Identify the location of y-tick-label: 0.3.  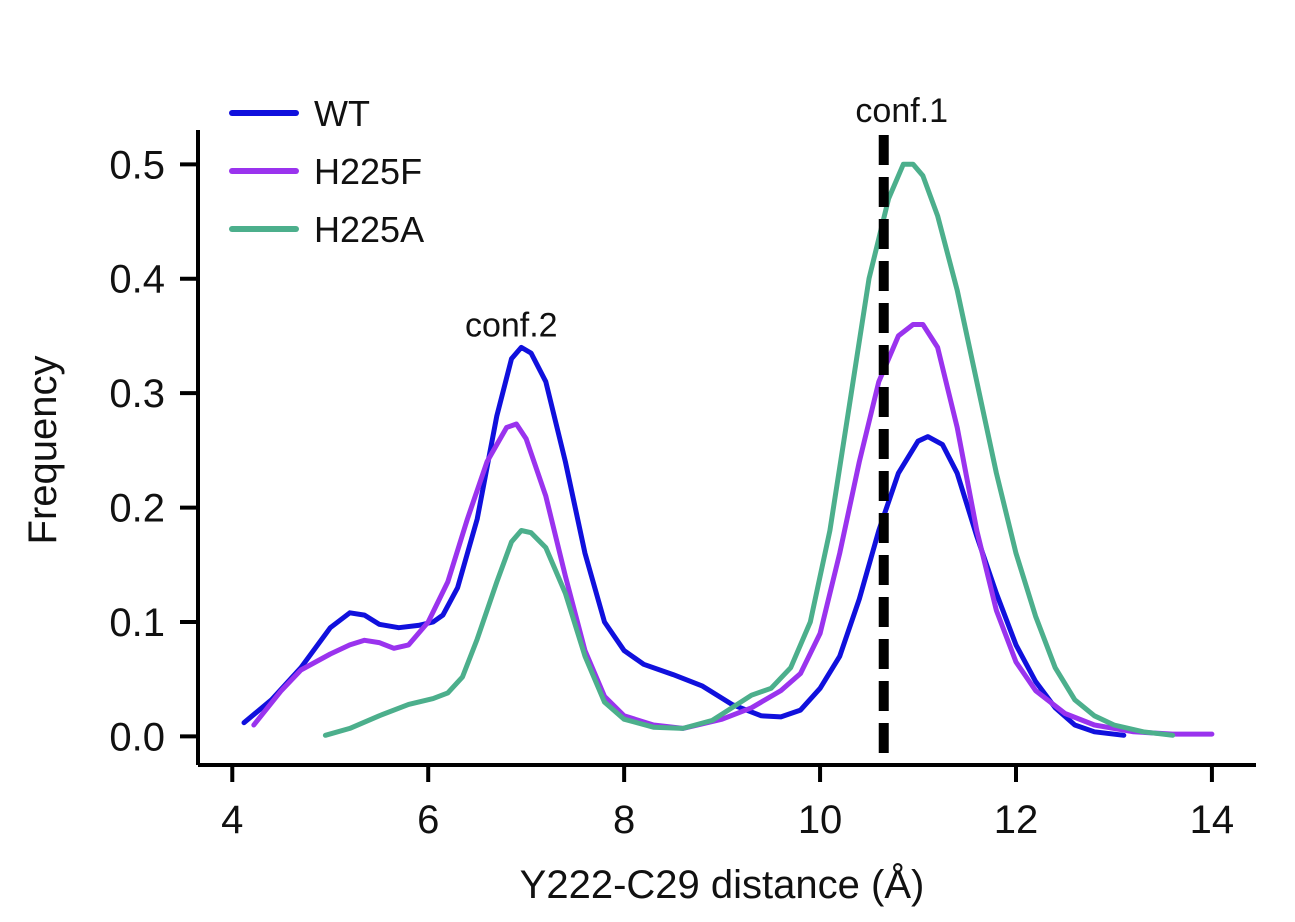
(137, 394).